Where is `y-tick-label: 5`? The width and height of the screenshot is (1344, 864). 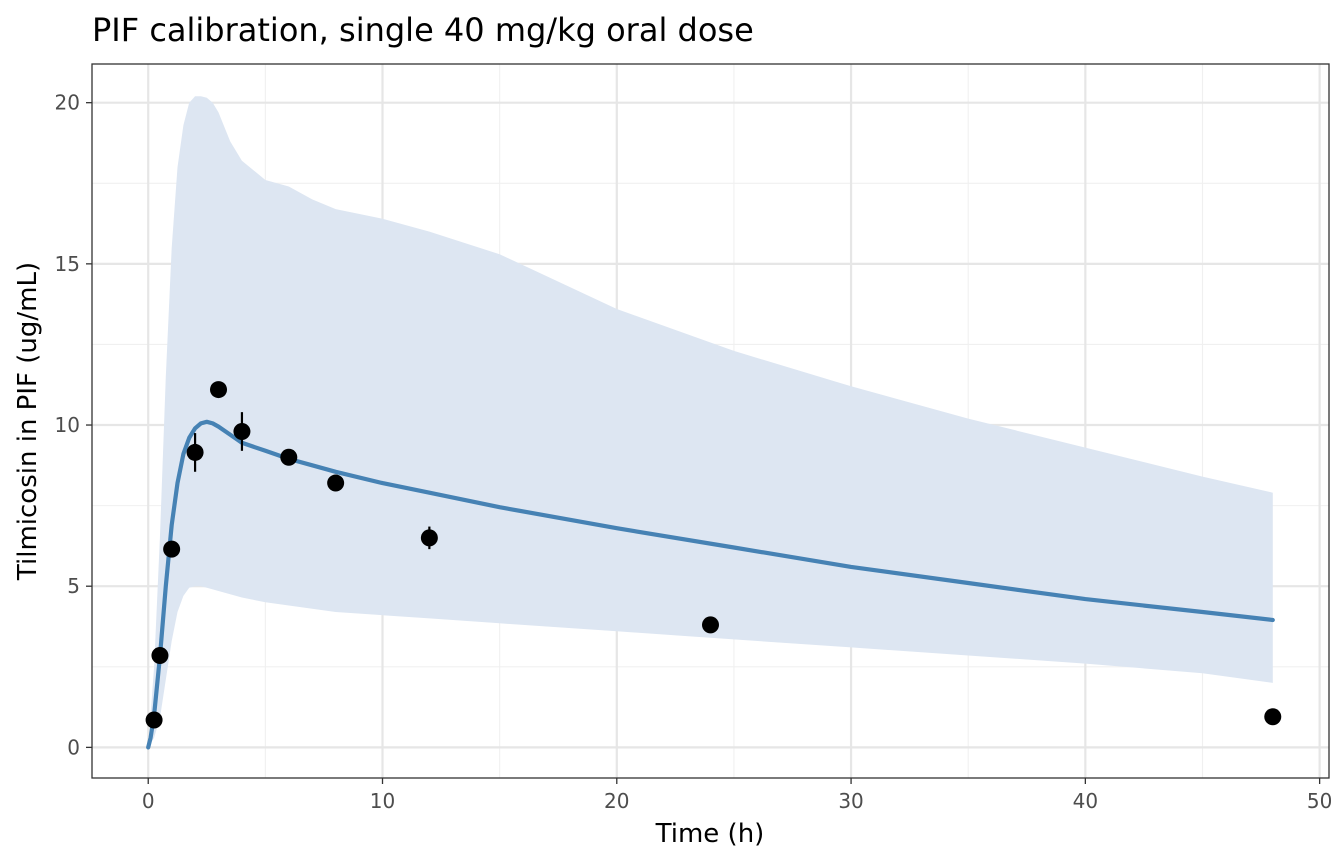
y-tick-label: 5 is located at coordinates (73, 586).